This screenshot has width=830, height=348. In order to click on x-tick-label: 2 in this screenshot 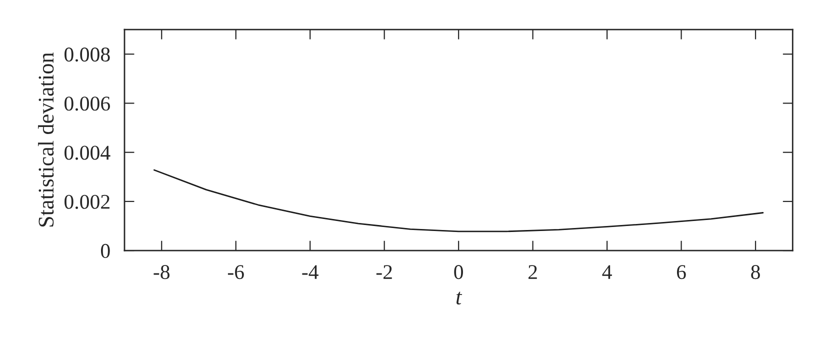, I will do `click(532, 272)`.